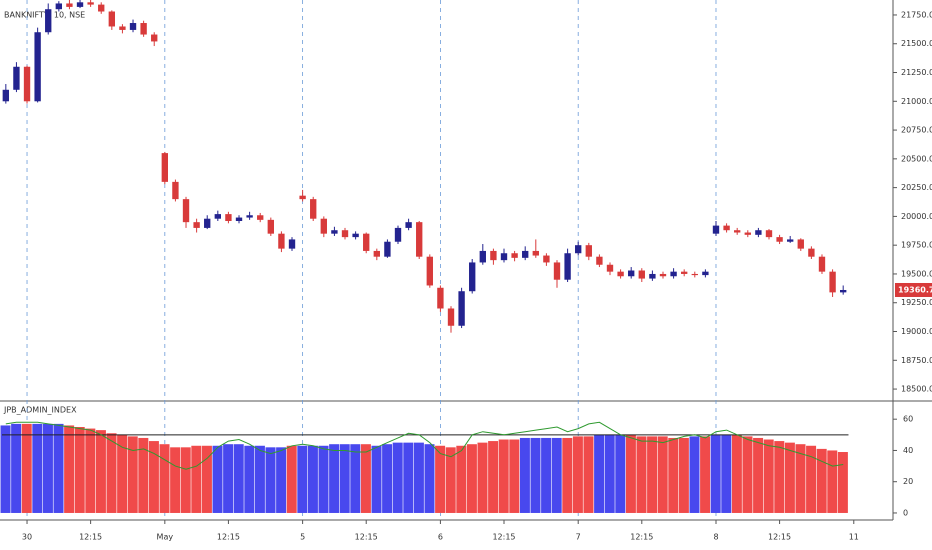 This screenshot has height=550, width=932. Describe the element at coordinates (916, 101) in the screenshot. I see `y-tick-label: 21000.00` at that location.